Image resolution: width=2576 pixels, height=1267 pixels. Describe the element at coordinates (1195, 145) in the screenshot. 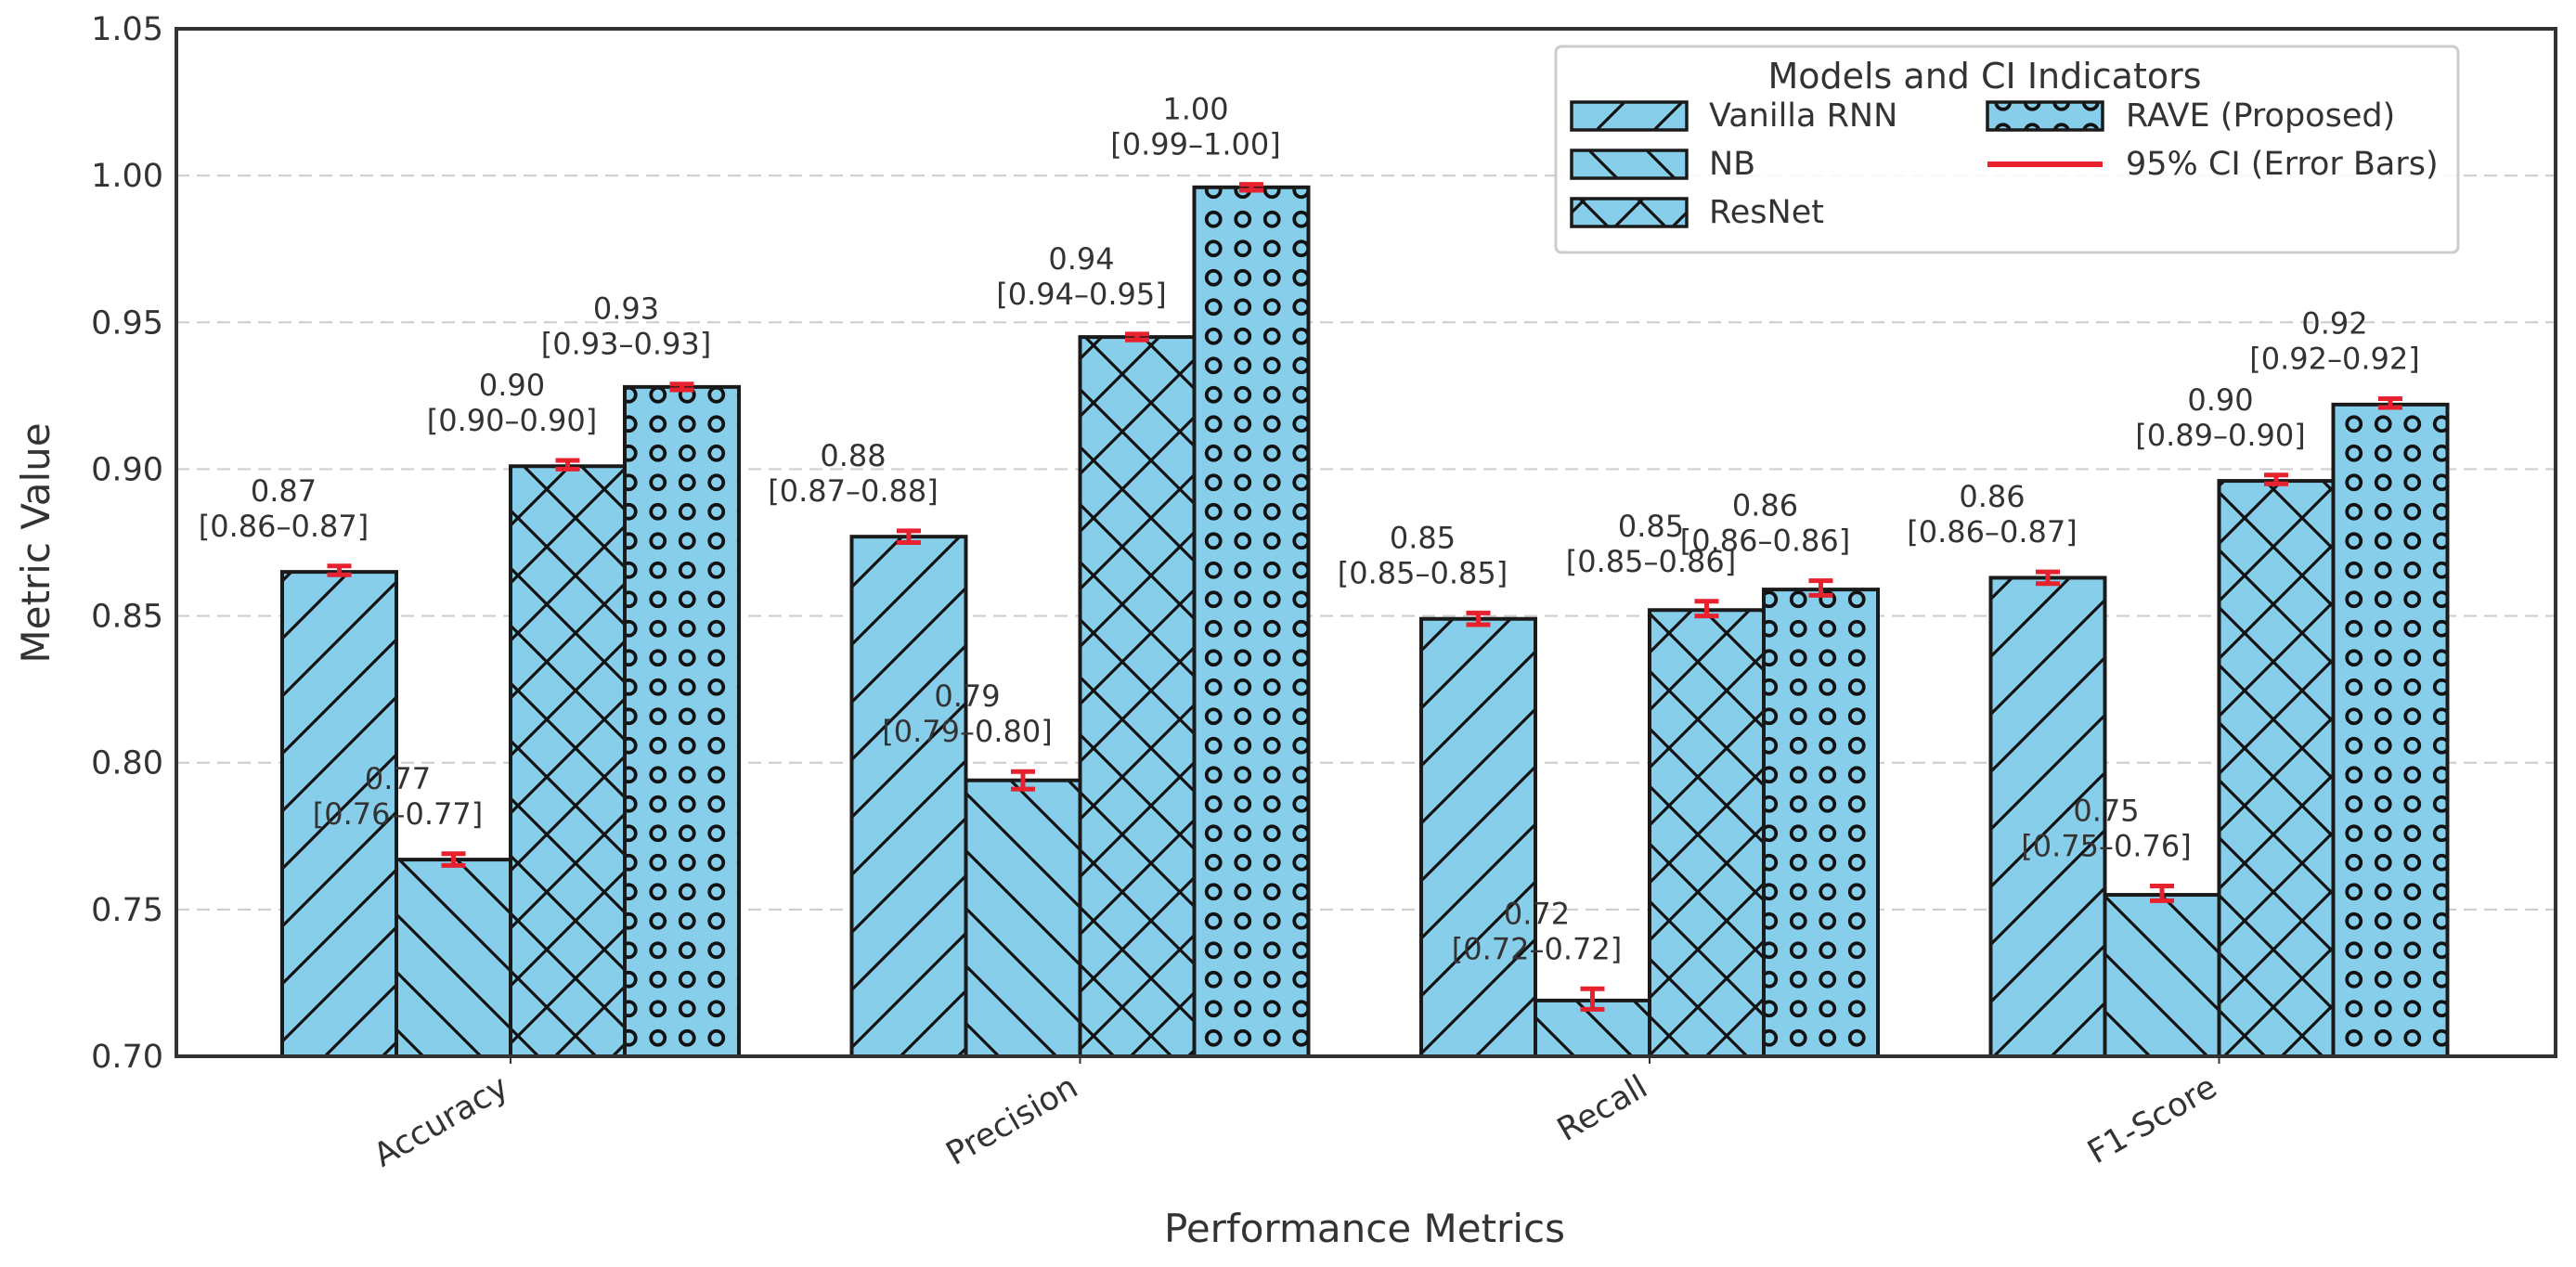

I see `ci-label: [0.99–1.00]` at that location.